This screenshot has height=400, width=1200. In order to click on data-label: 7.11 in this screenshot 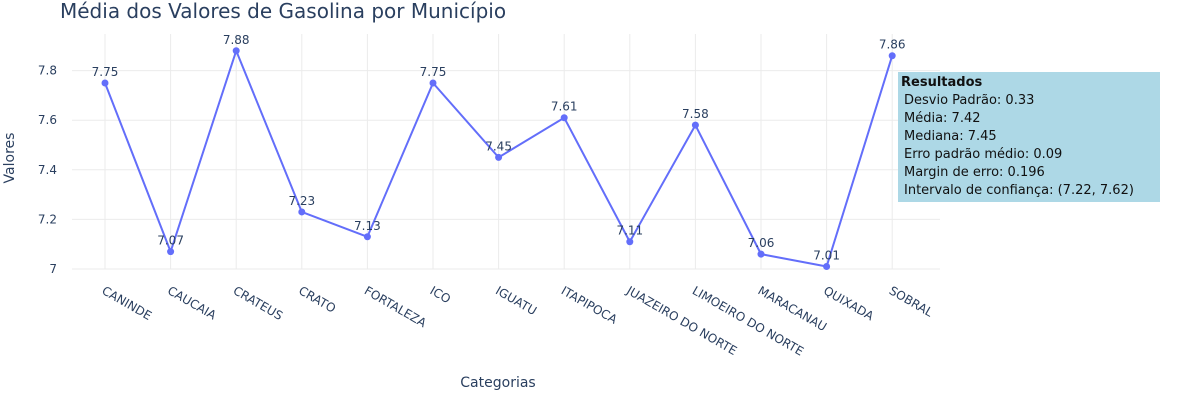, I will do `click(629, 231)`.